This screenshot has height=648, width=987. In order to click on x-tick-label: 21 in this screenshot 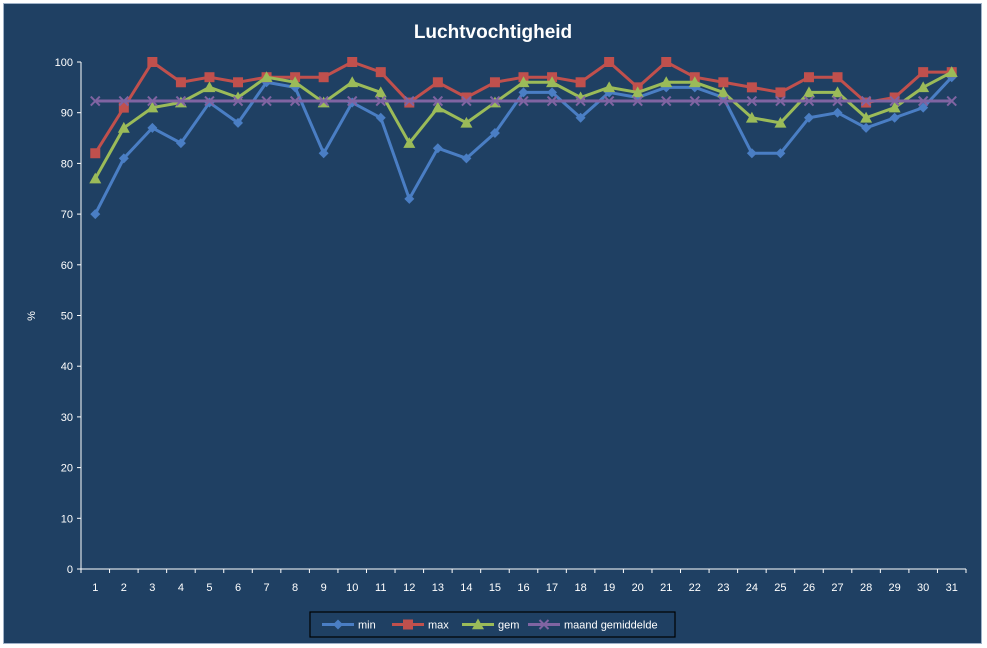, I will do `click(666, 588)`.